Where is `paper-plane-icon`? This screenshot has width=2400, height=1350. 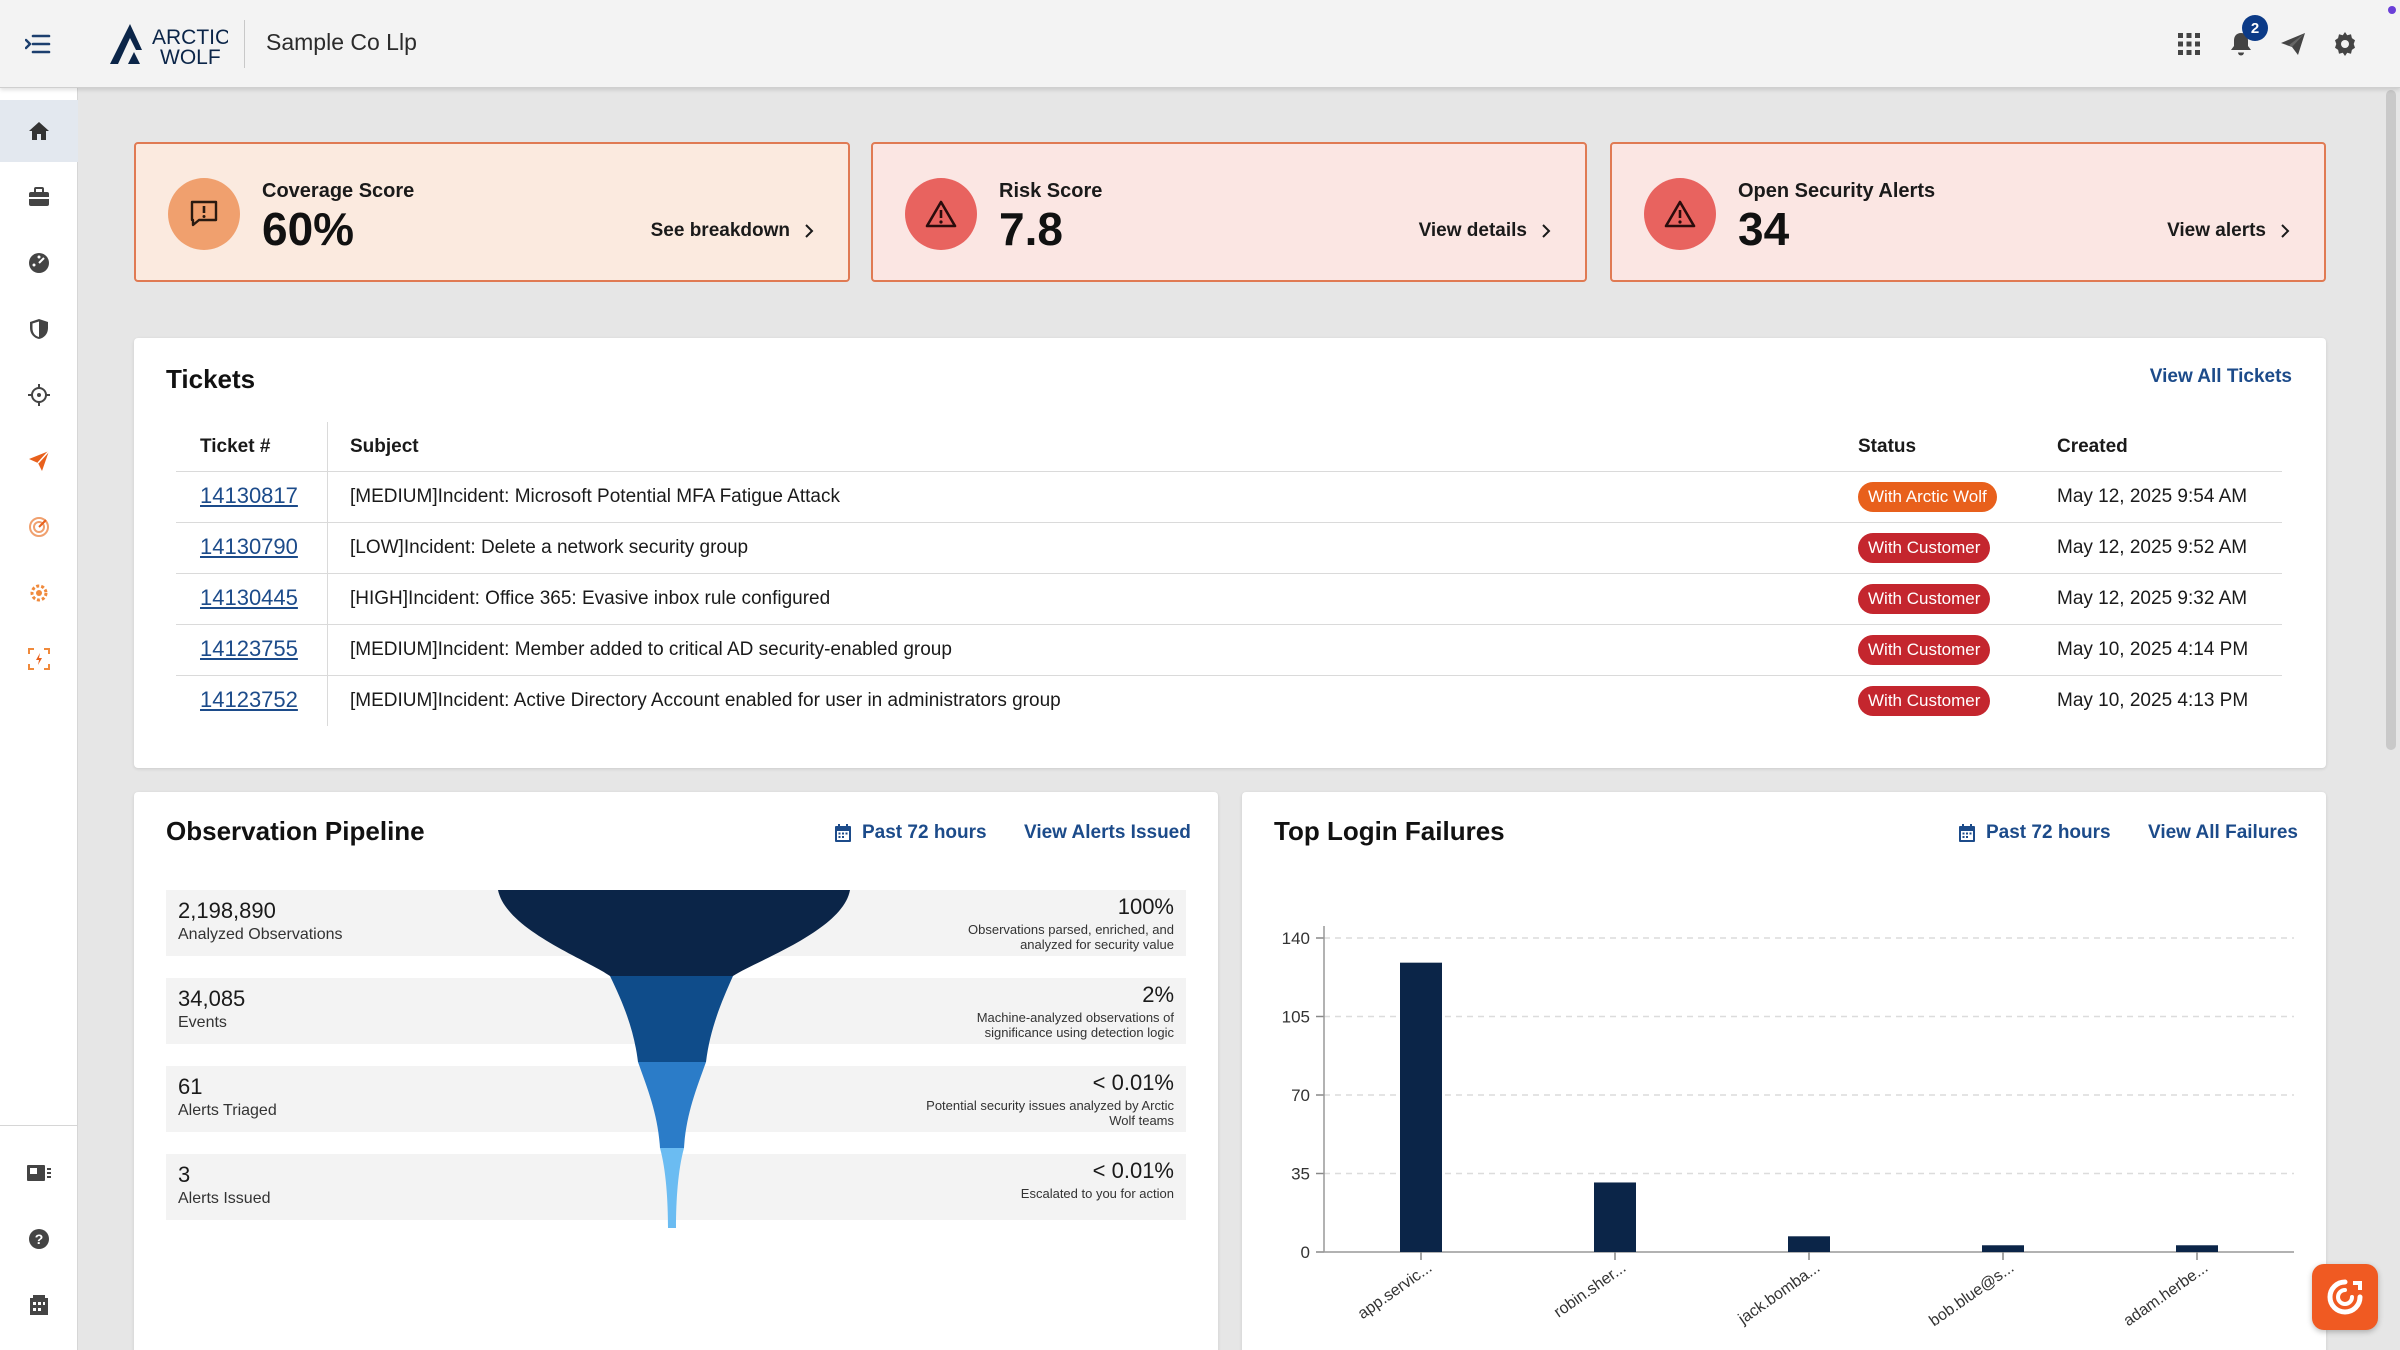 paper-plane-icon is located at coordinates (2293, 44).